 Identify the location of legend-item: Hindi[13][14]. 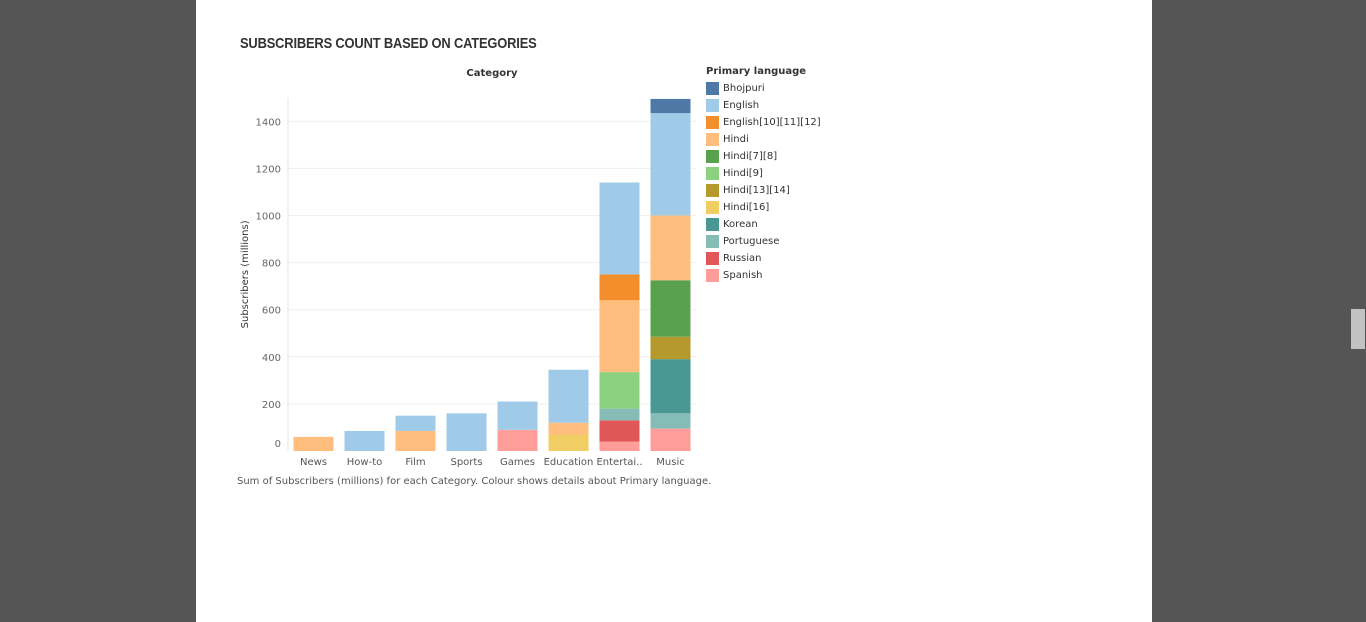
(763, 190).